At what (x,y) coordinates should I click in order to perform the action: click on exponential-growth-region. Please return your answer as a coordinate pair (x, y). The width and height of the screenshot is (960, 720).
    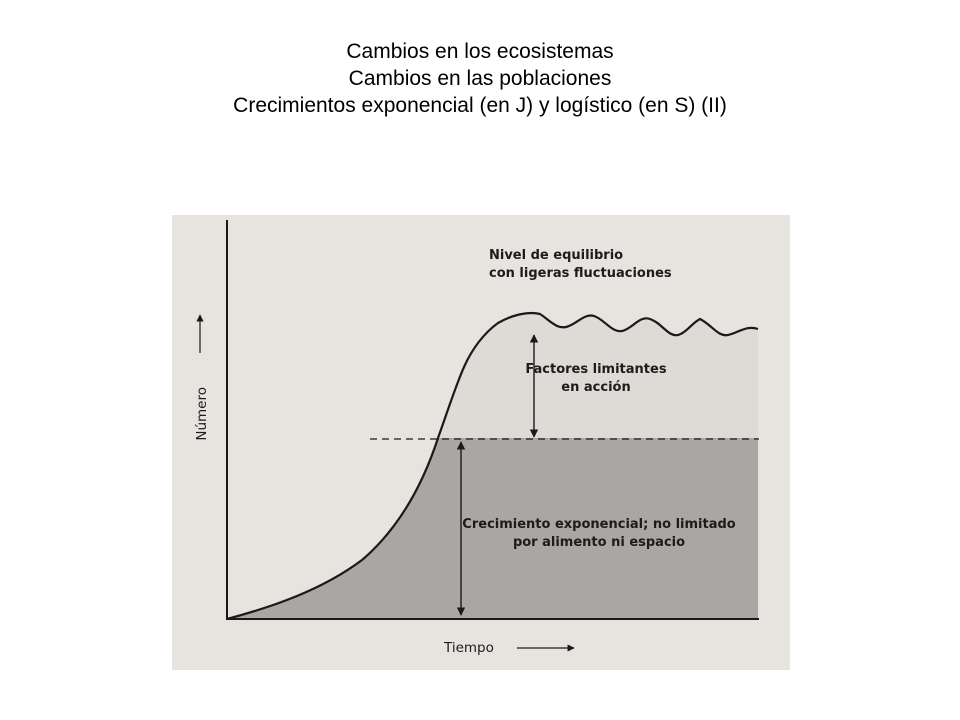
    Looking at the image, I should click on (492, 528).